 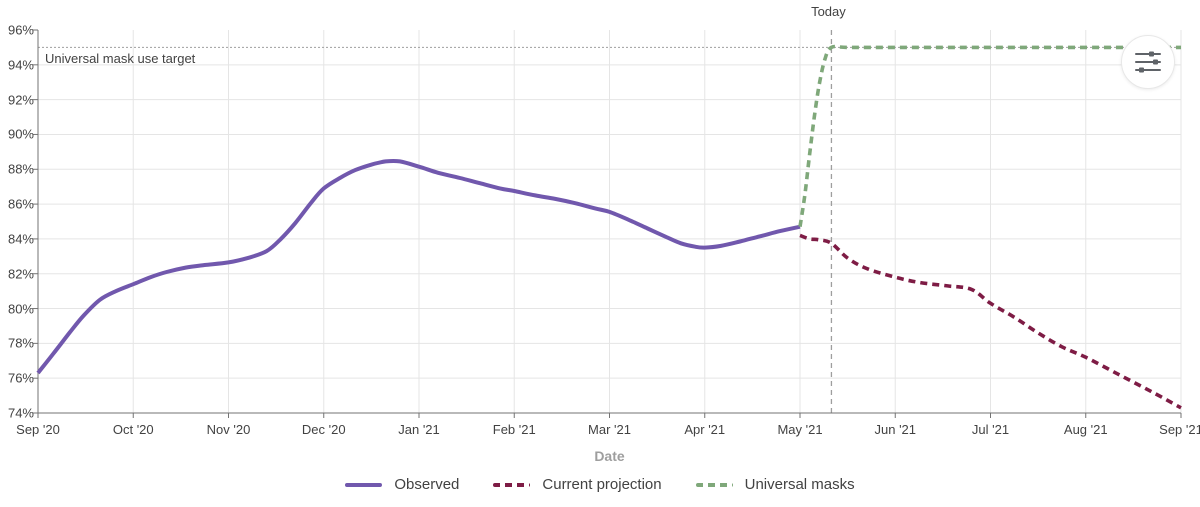 What do you see at coordinates (800, 429) in the screenshot?
I see `x-tick-label: May '21` at bounding box center [800, 429].